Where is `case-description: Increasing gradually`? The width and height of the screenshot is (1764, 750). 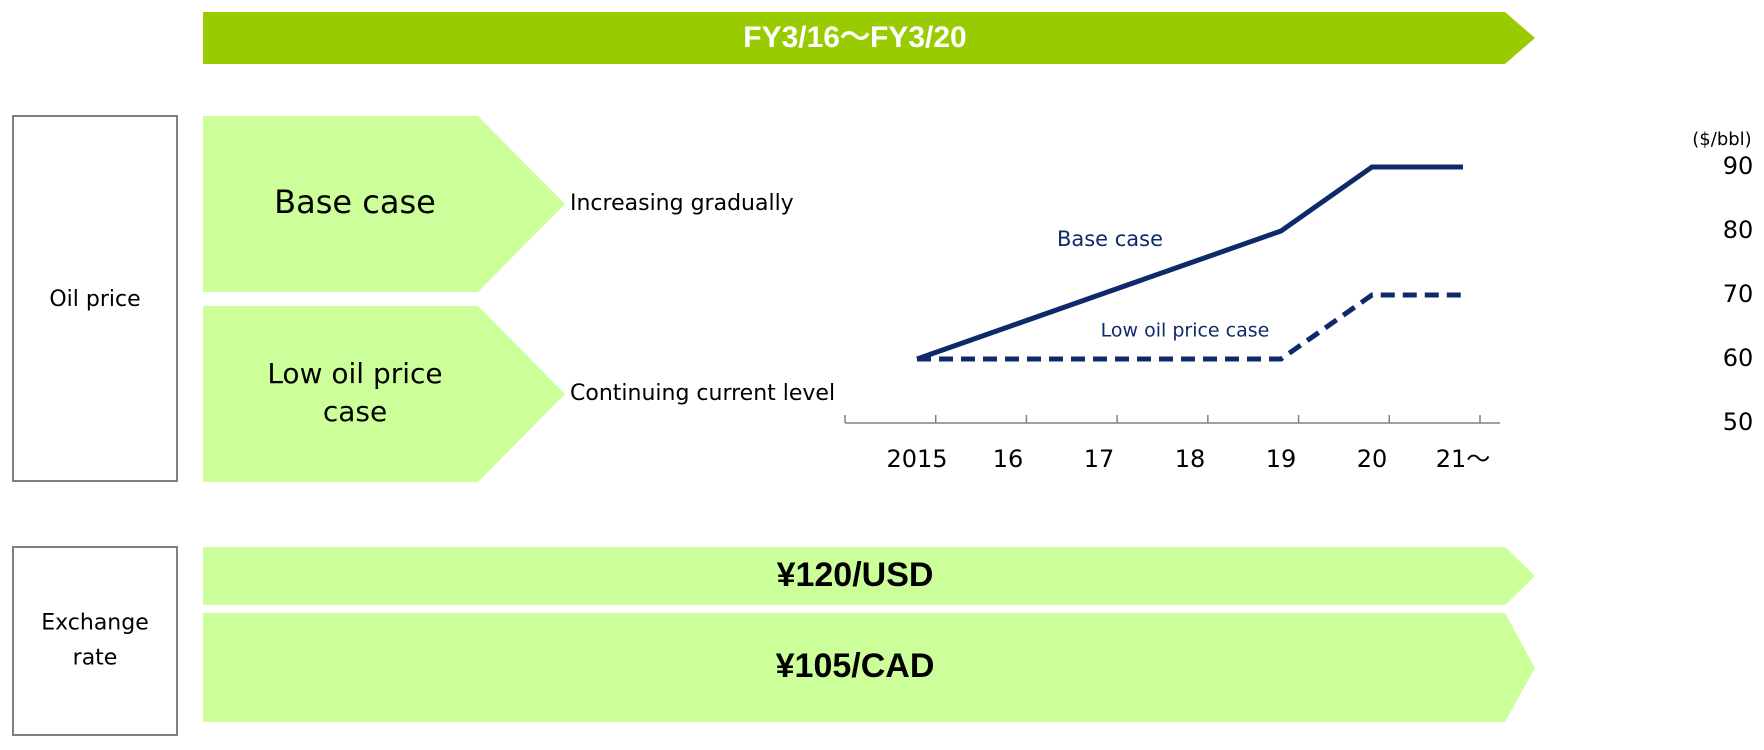
case-description: Increasing gradually is located at coordinates (682, 203).